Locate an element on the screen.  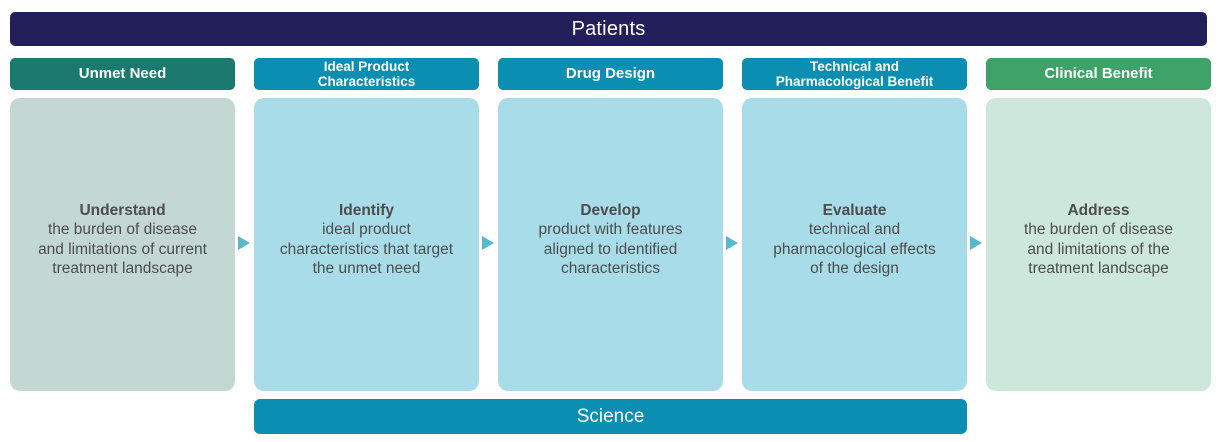
box-develop-lead: Develop is located at coordinates (610, 210).